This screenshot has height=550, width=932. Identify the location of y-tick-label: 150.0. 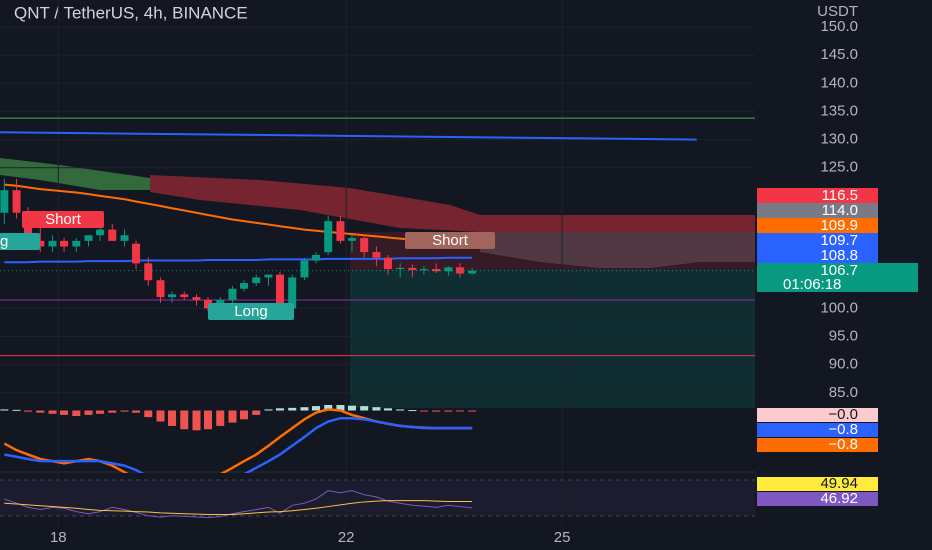
(839, 26).